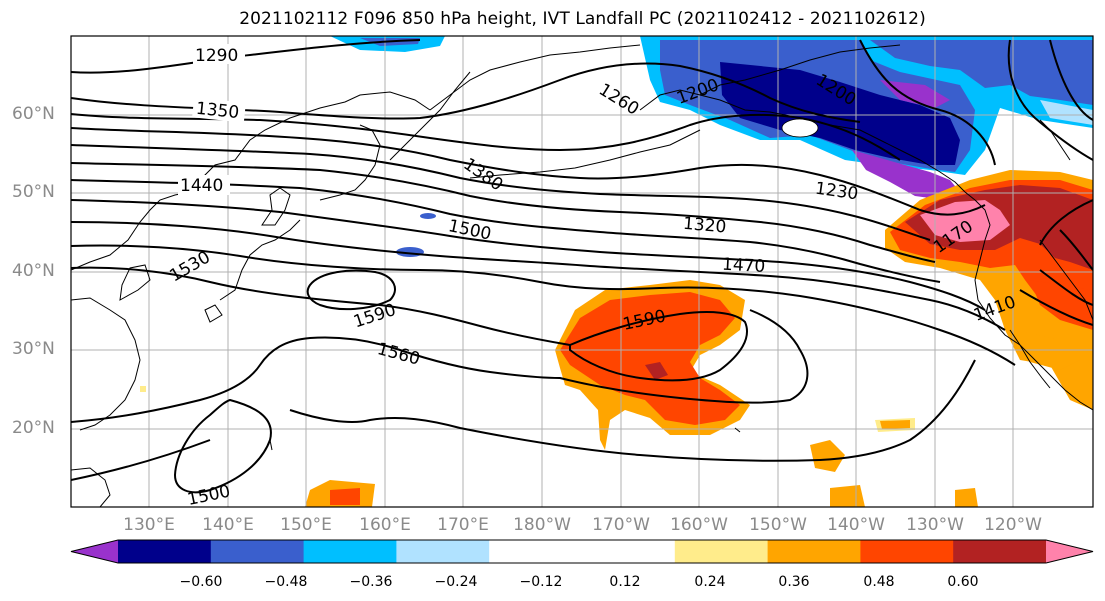 Image resolution: width=1105 pixels, height=601 pixels. I want to click on contour-label: 1290, so click(216, 56).